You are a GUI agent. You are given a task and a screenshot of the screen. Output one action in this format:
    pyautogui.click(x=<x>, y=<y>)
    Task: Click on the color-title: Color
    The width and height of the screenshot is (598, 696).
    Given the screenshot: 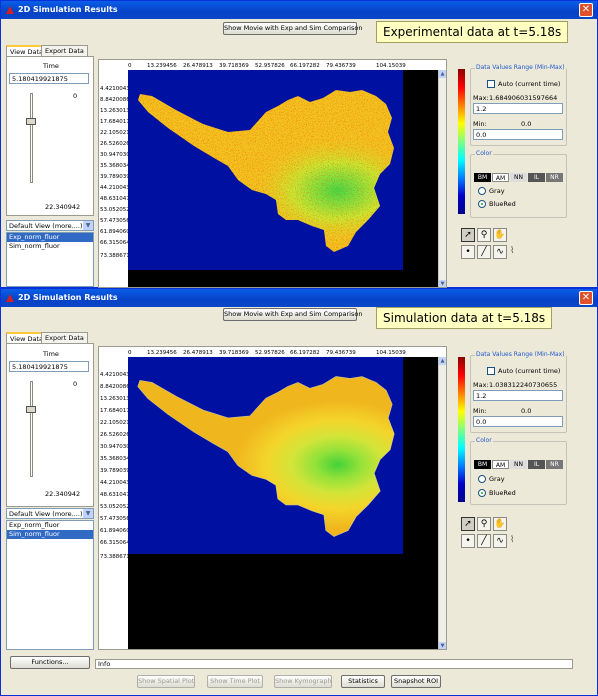 What is the action you would take?
    pyautogui.click(x=484, y=153)
    